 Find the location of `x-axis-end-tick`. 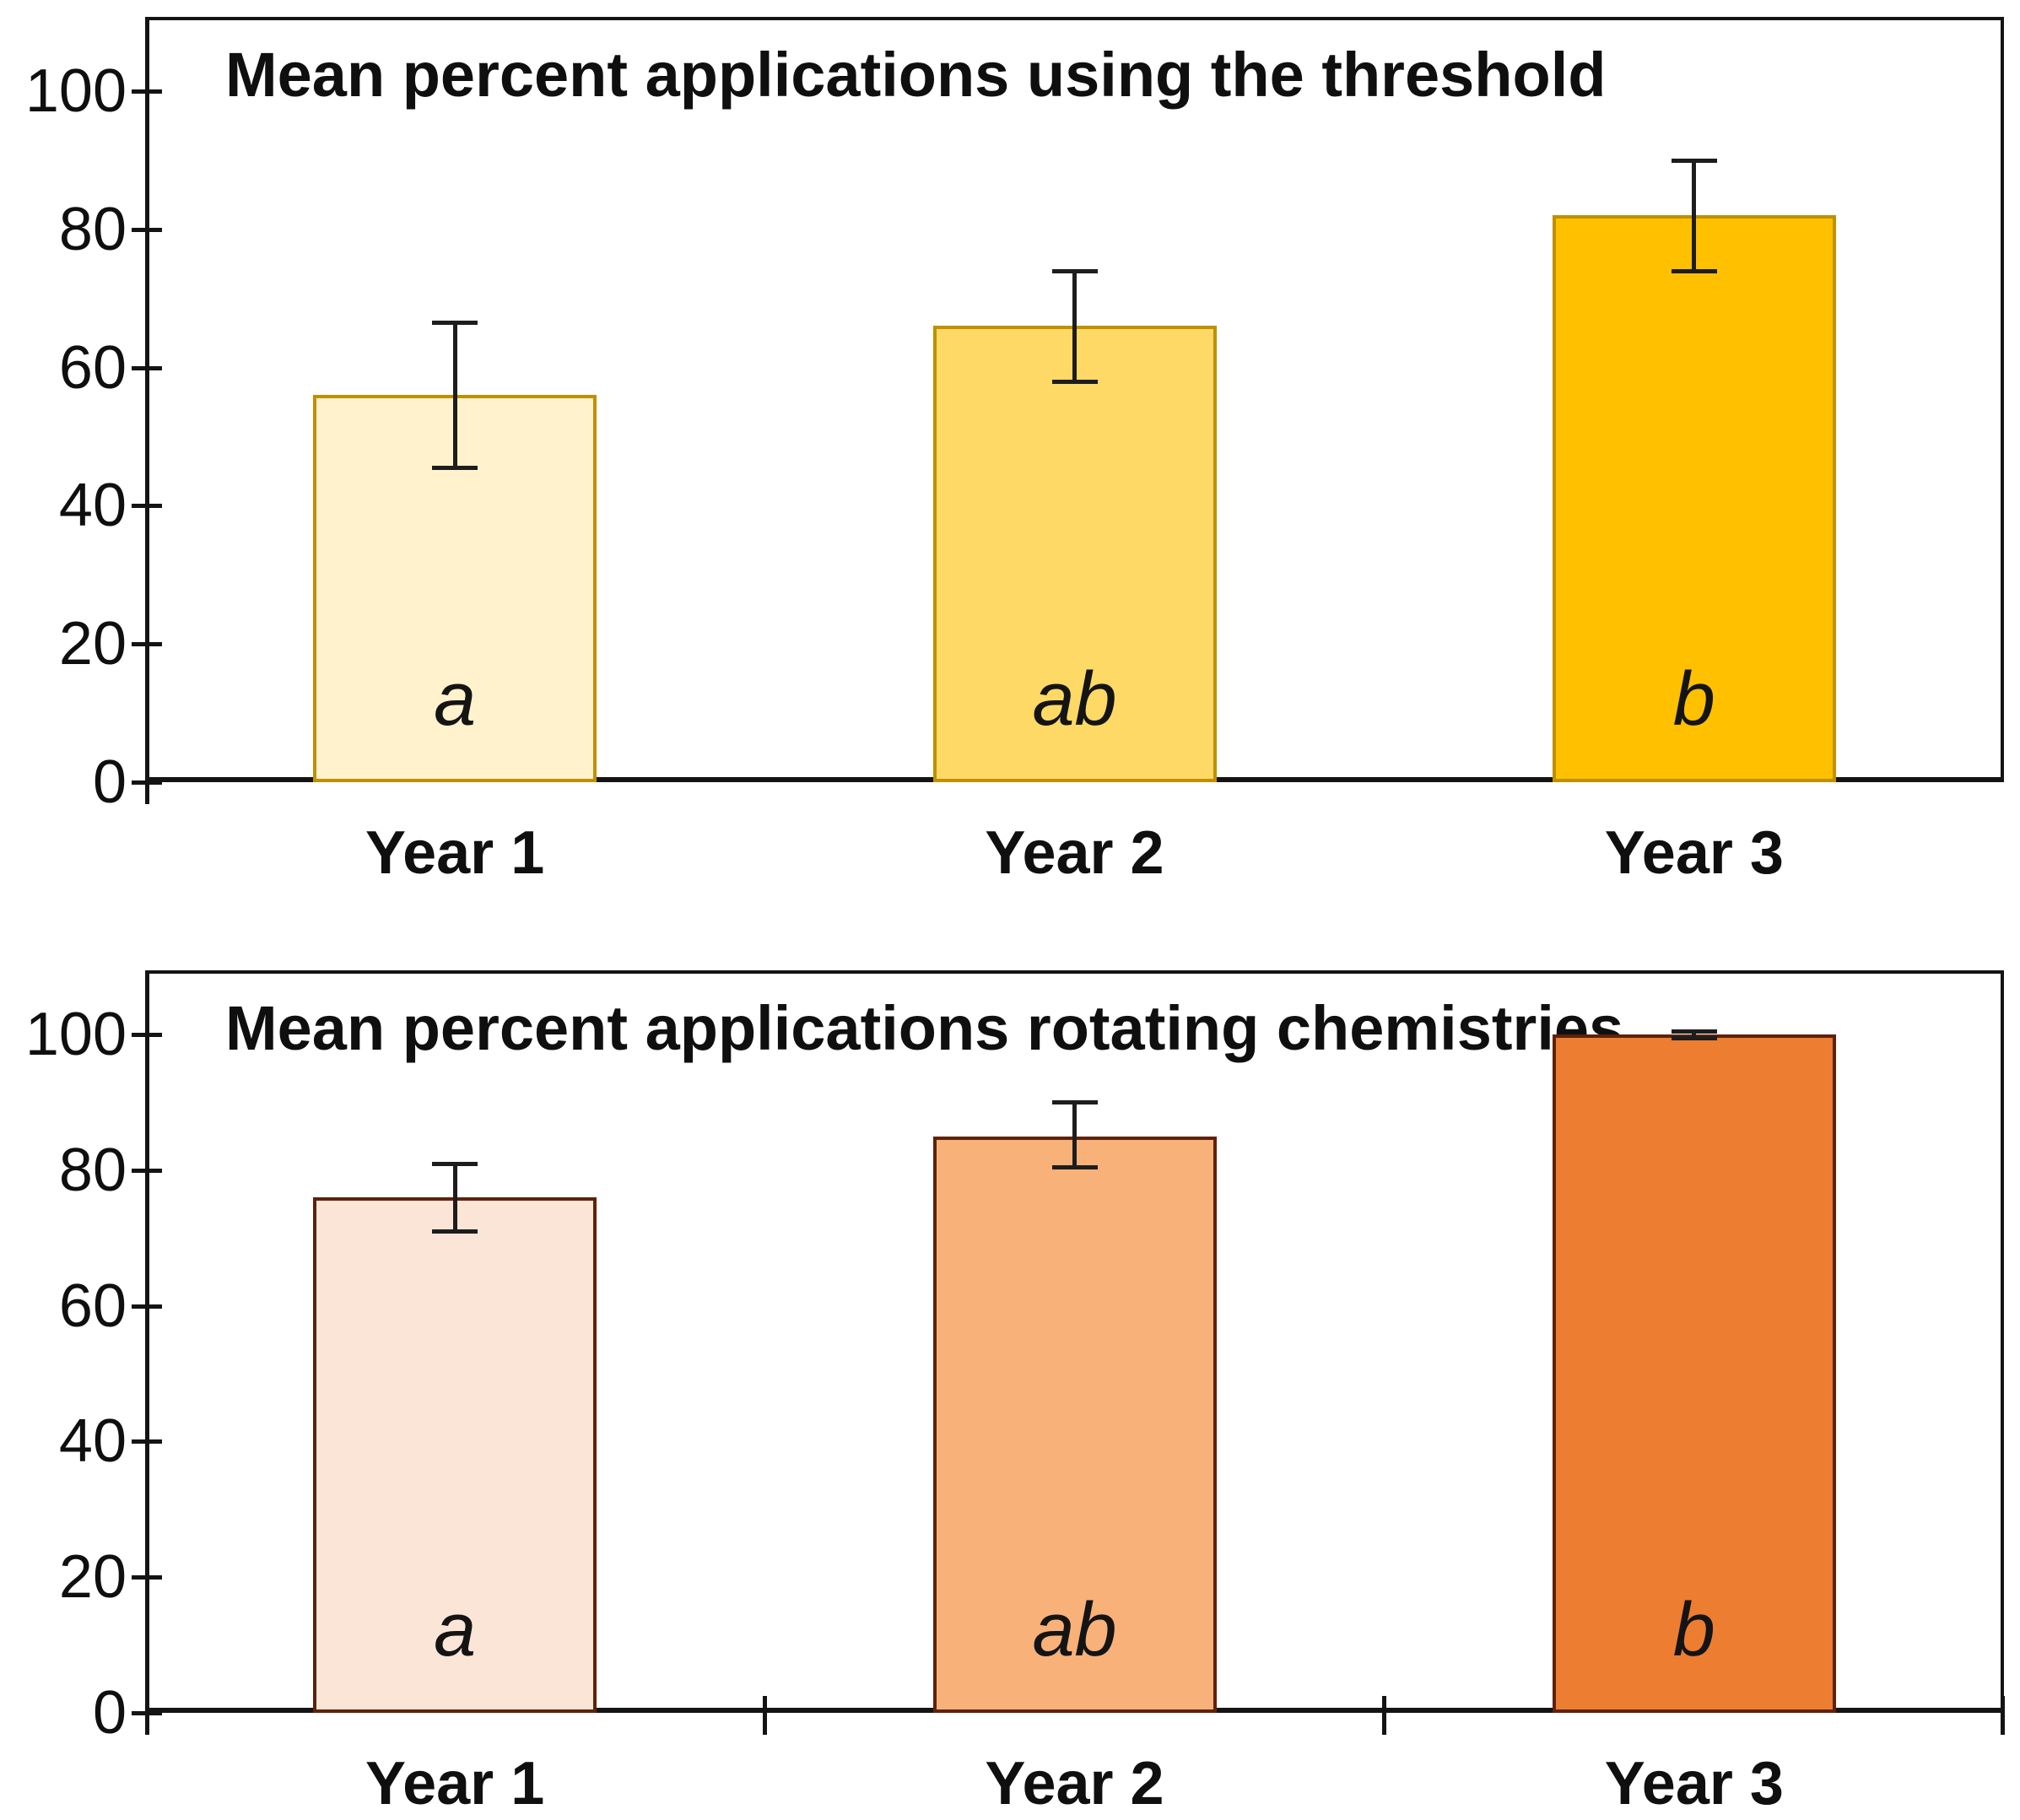

x-axis-end-tick is located at coordinates (2003, 1715).